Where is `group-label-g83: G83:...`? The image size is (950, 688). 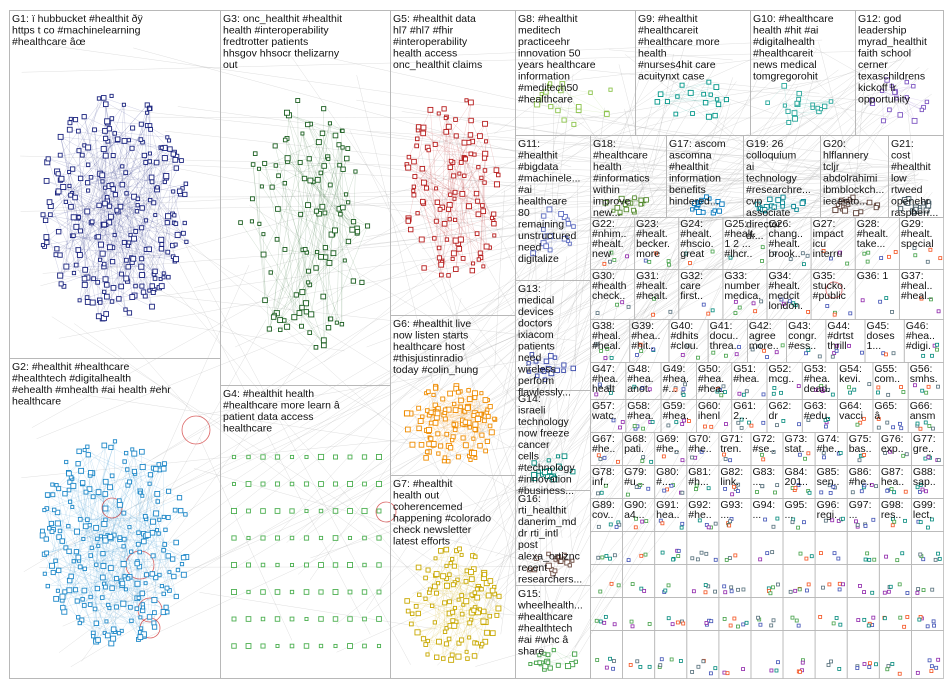 group-label-g83: G83:... is located at coordinates (763, 477).